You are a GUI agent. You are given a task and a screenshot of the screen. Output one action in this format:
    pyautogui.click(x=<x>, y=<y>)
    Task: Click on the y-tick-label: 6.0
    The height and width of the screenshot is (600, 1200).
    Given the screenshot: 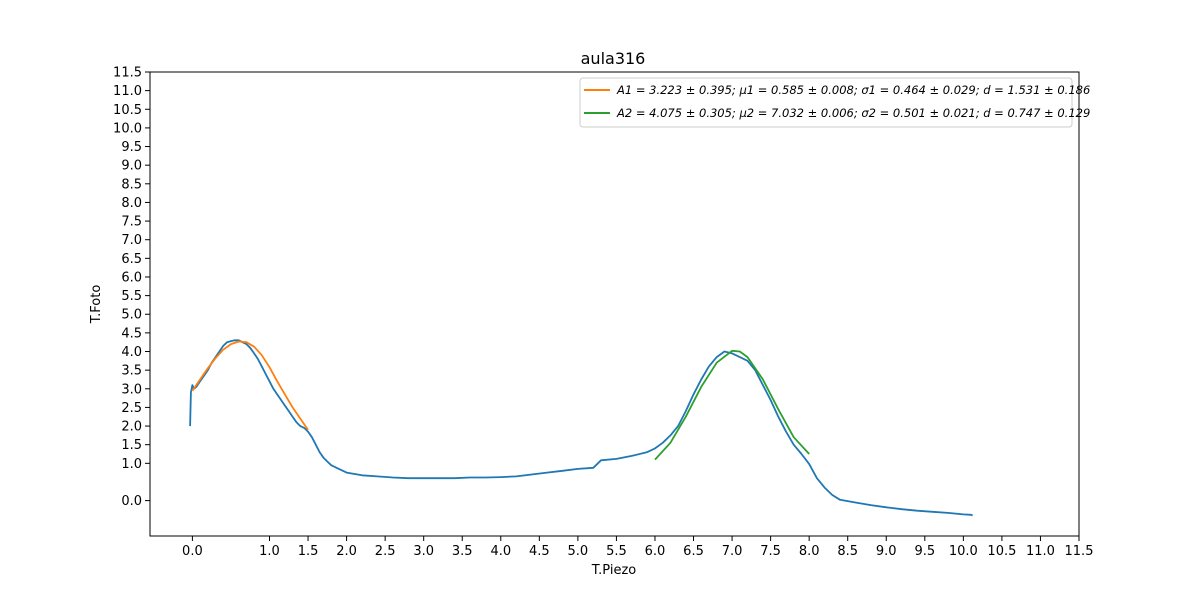 What is the action you would take?
    pyautogui.click(x=131, y=277)
    